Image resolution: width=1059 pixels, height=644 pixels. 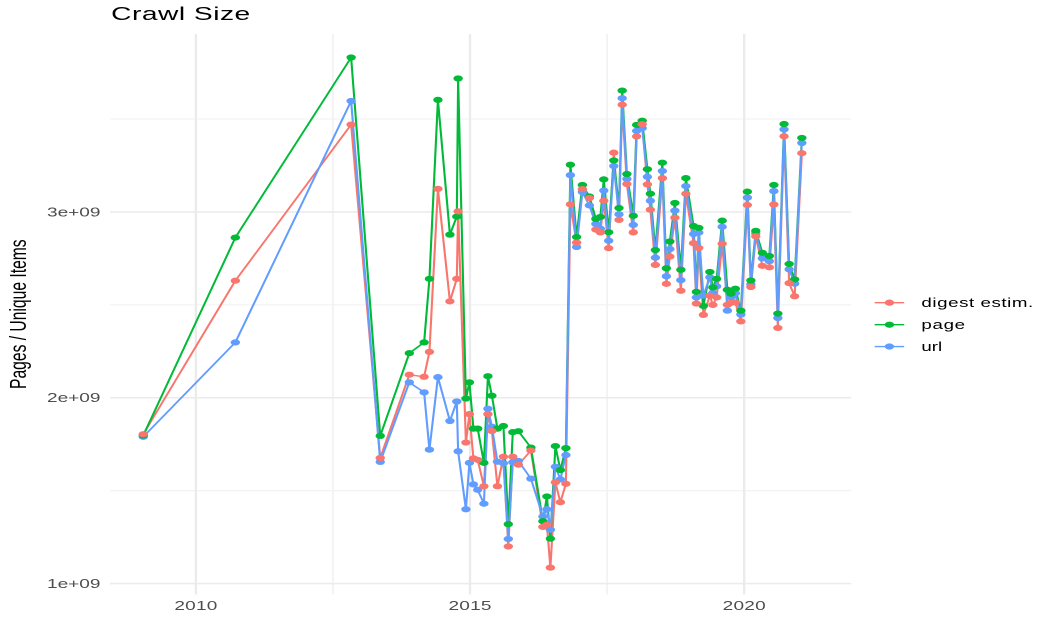 What do you see at coordinates (931, 347) in the screenshot?
I see `svg-text: url` at bounding box center [931, 347].